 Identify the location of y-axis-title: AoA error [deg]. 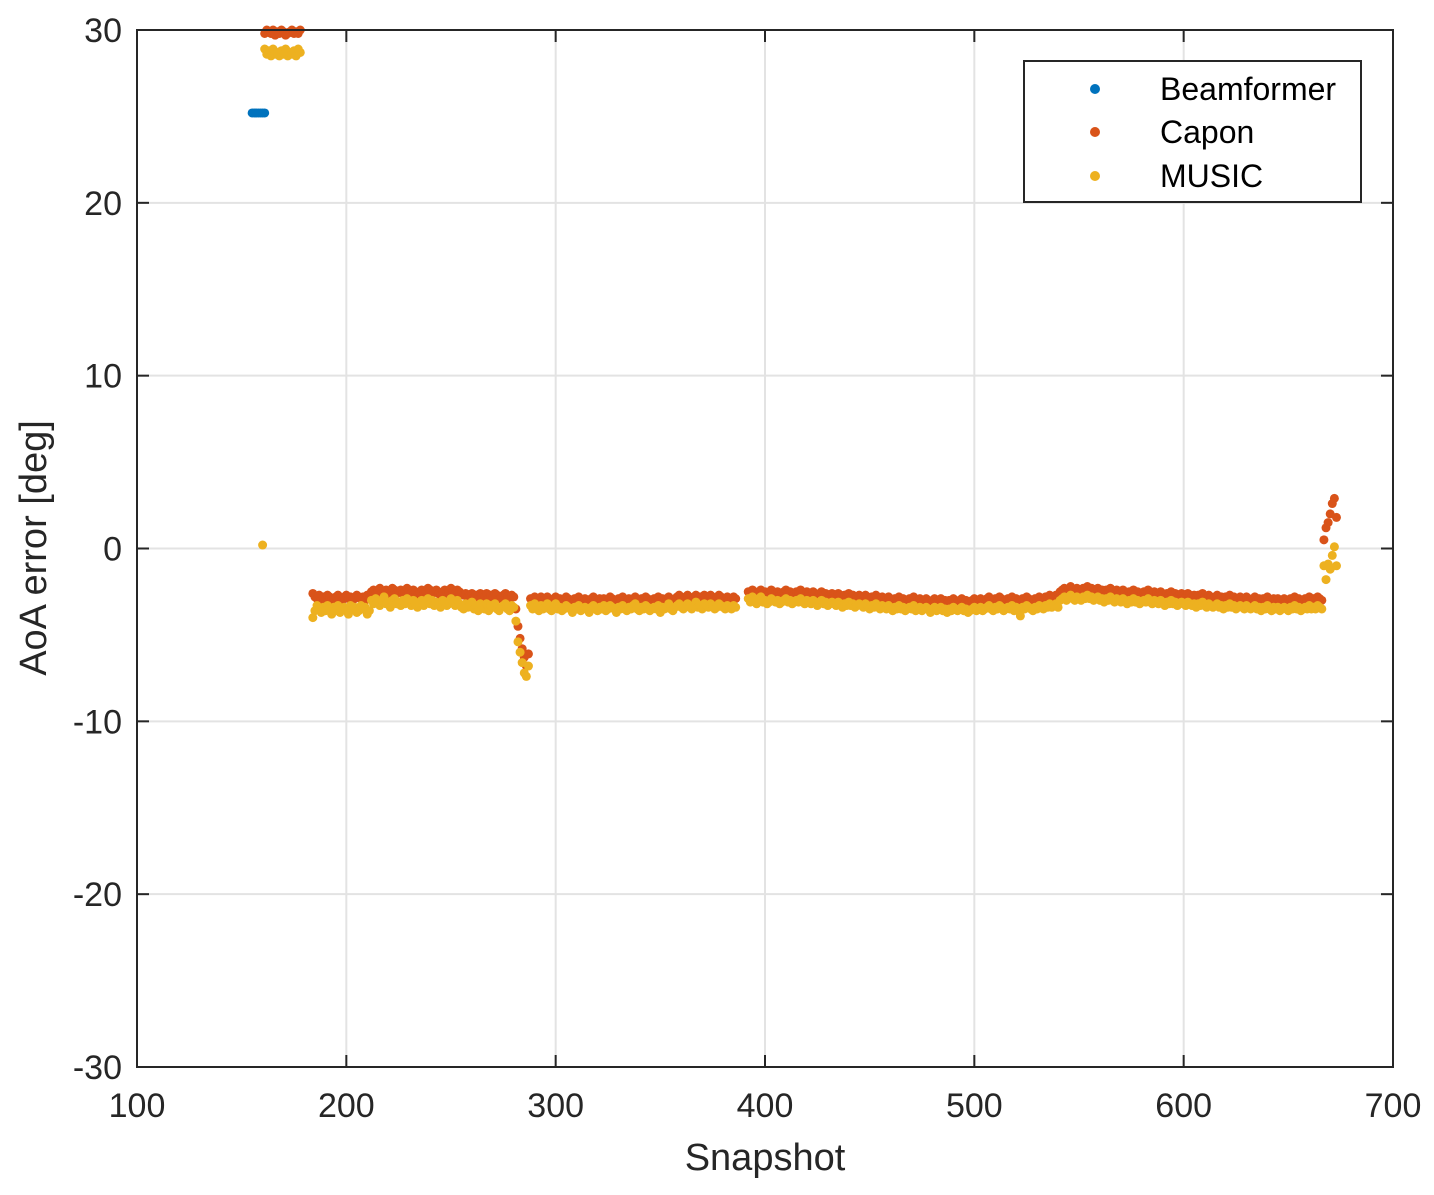
(34, 548).